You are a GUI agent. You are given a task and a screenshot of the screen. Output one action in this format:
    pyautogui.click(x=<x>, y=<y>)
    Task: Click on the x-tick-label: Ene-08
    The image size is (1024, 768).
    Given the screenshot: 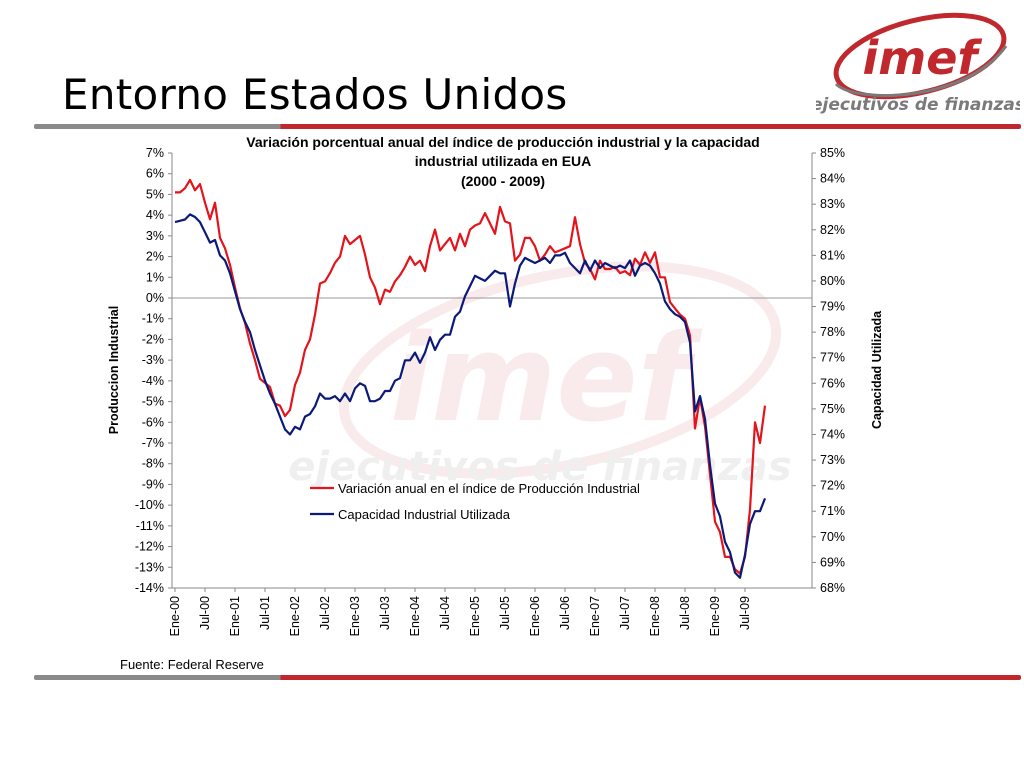 What is the action you would take?
    pyautogui.click(x=655, y=616)
    